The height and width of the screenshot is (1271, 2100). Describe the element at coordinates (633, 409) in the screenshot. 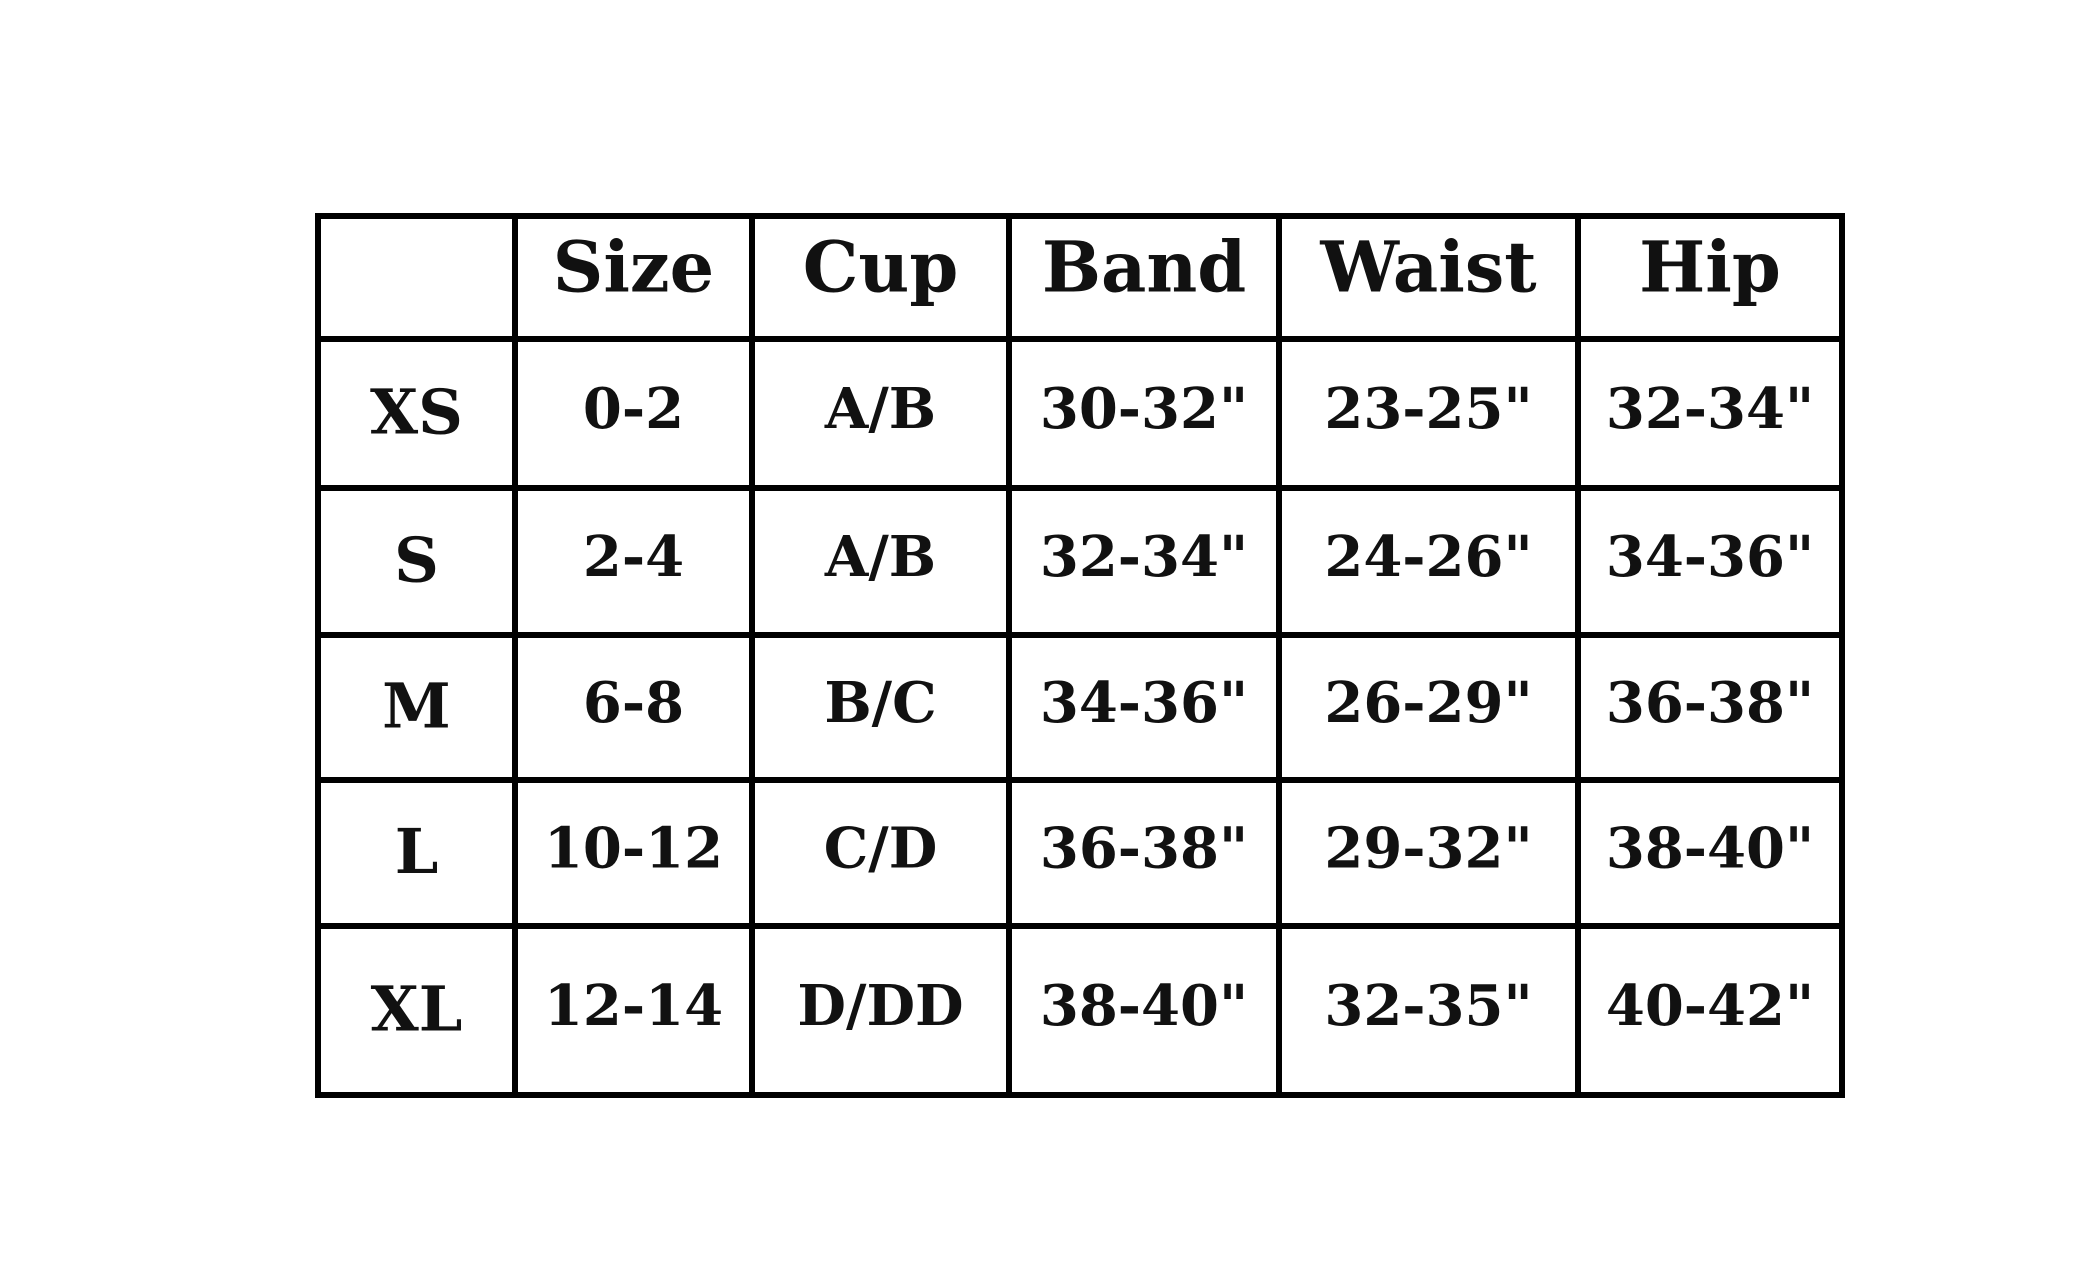

I see `table-cell: 0-2` at that location.